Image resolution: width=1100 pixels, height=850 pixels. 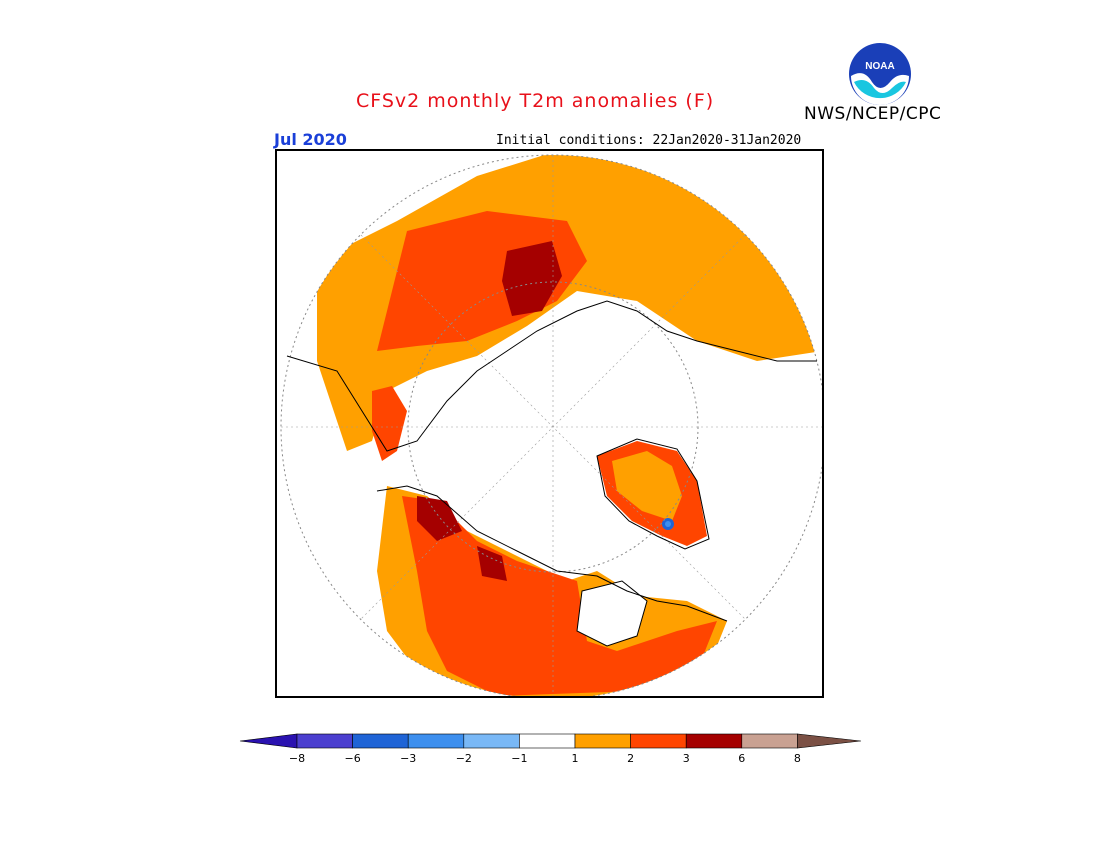 I want to click on colorbar-label: 6, so click(x=741, y=758).